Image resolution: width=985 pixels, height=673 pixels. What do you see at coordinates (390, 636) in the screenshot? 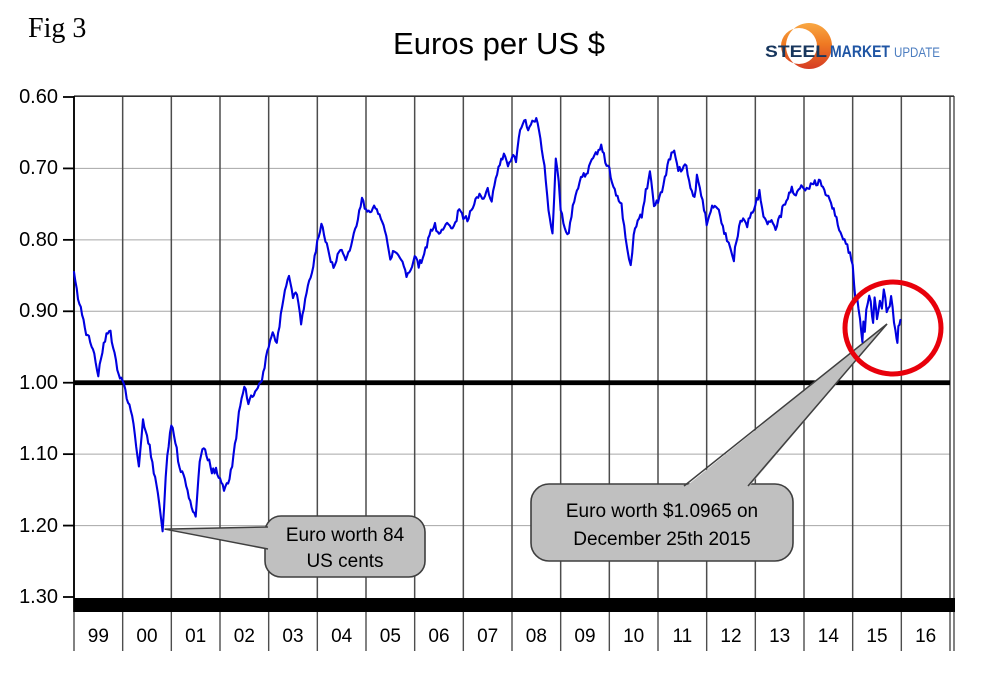
I see `x-axis-label: 05` at bounding box center [390, 636].